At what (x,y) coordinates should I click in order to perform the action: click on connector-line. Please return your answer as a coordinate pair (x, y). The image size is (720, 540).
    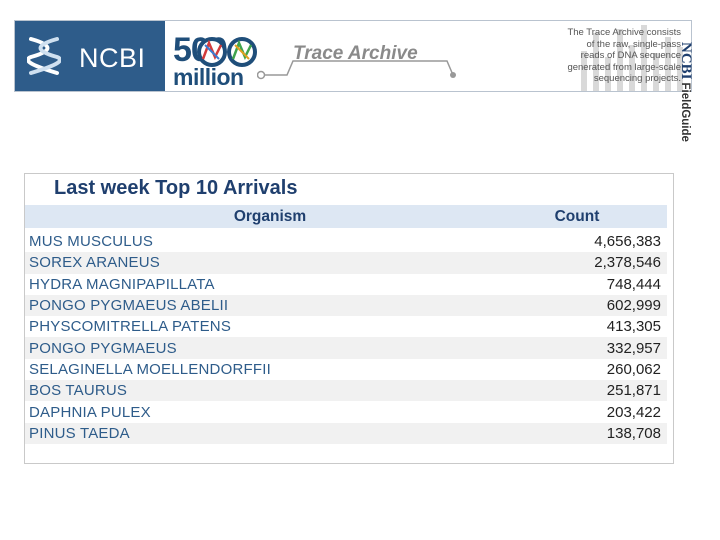
    Looking at the image, I should click on (356, 70).